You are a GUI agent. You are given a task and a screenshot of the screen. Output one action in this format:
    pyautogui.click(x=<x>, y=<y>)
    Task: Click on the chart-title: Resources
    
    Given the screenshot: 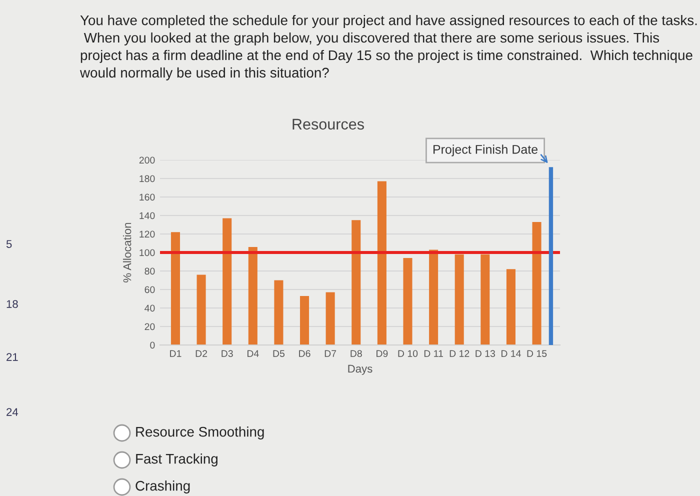 What is the action you would take?
    pyautogui.click(x=328, y=124)
    